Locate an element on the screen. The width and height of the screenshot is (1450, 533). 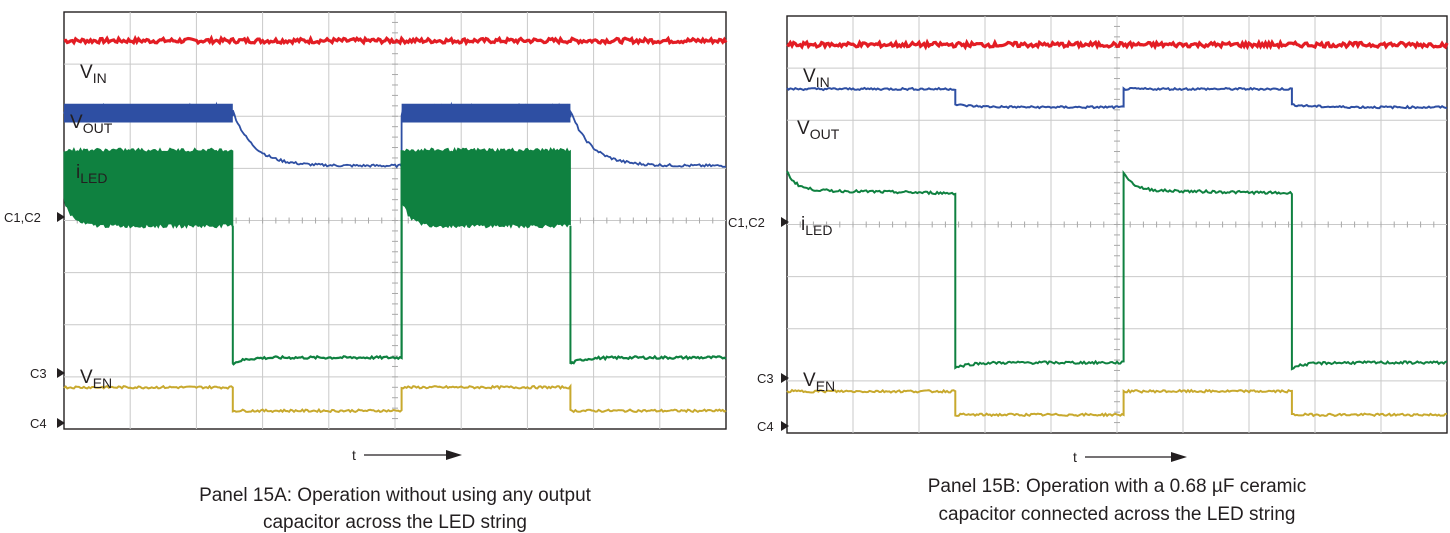
panel-15a-time-label: t is located at coordinates (354, 455).